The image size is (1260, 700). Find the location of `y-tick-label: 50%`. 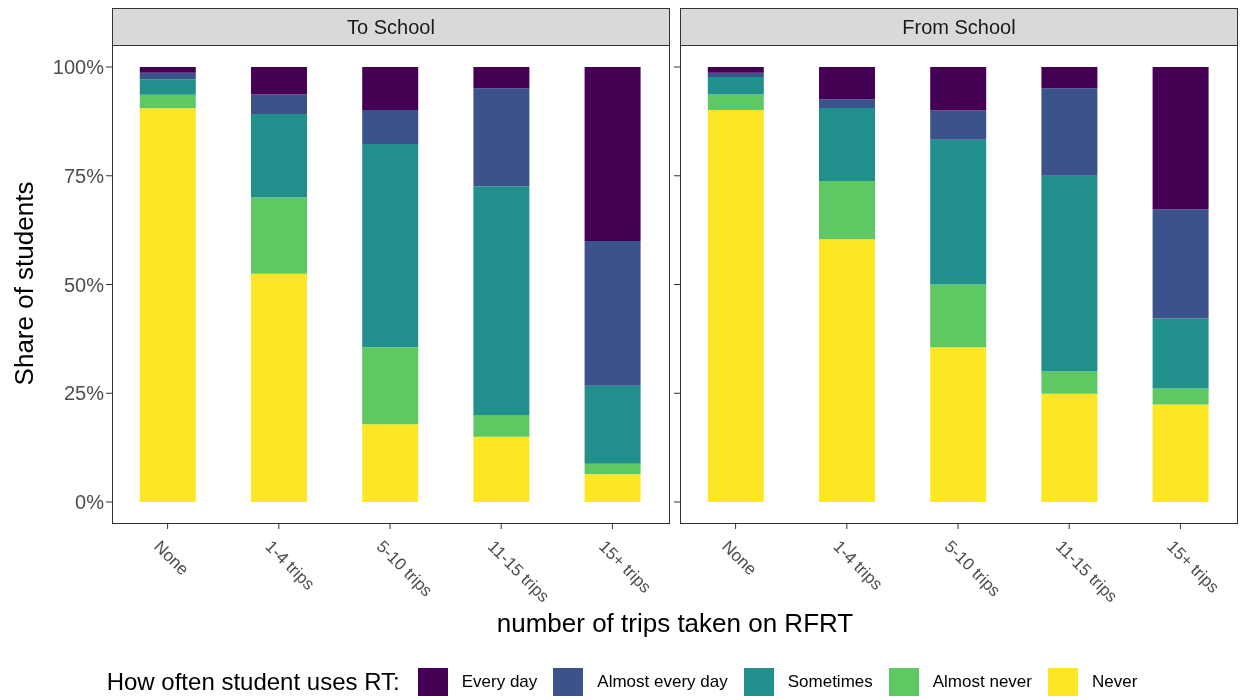

y-tick-label: 50% is located at coordinates (84, 284).